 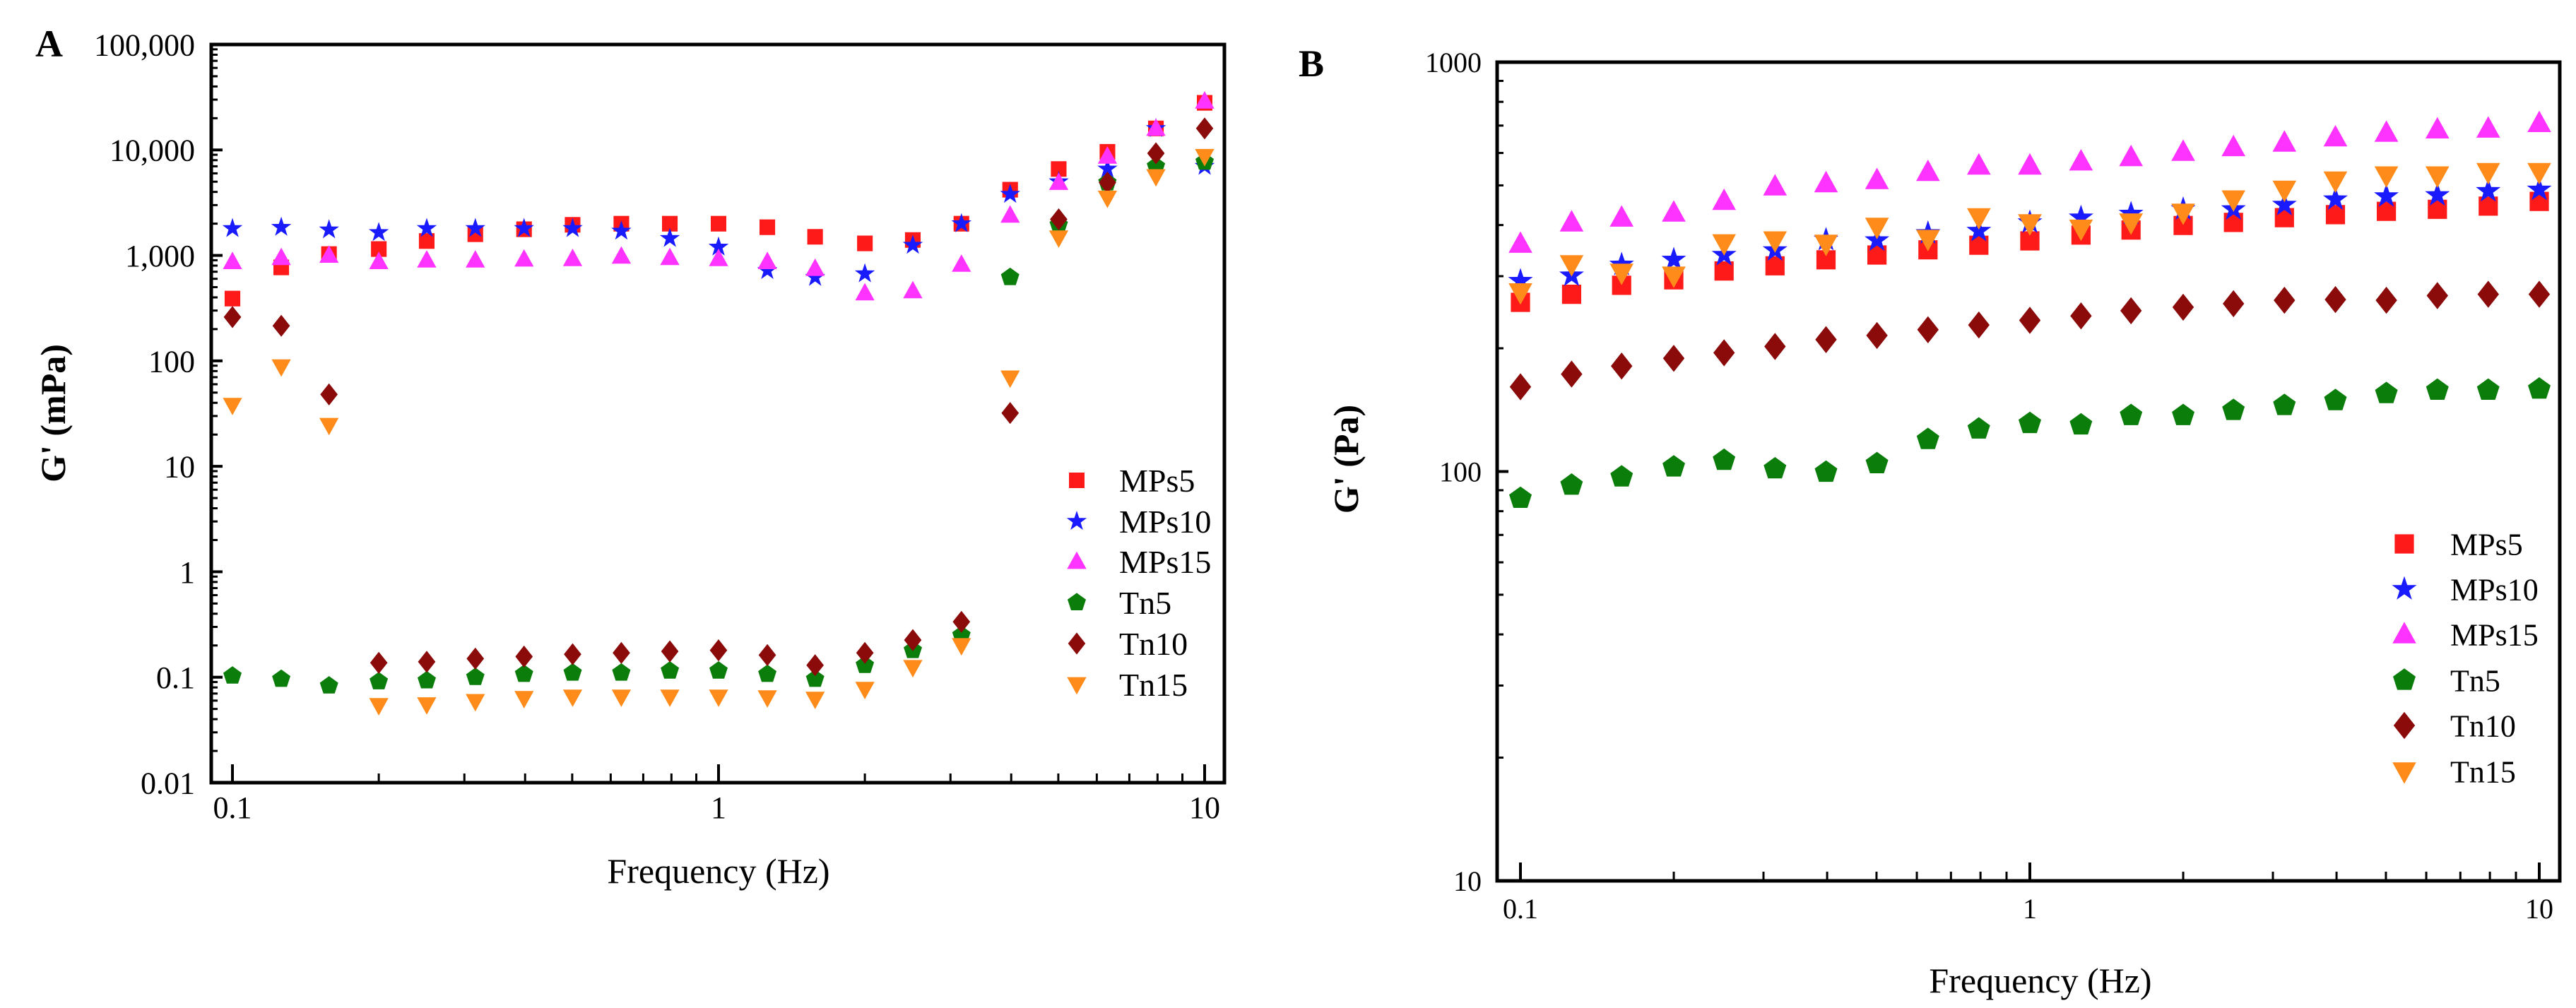 What do you see at coordinates (1346, 460) in the screenshot?
I see `y-axis-title: G' (Pa)` at bounding box center [1346, 460].